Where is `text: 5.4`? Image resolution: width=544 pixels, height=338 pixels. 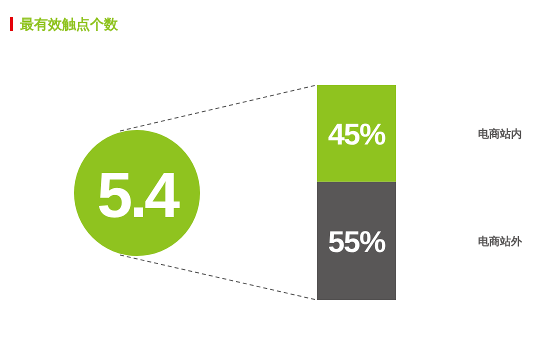
text: 5.4 is located at coordinates (138, 195).